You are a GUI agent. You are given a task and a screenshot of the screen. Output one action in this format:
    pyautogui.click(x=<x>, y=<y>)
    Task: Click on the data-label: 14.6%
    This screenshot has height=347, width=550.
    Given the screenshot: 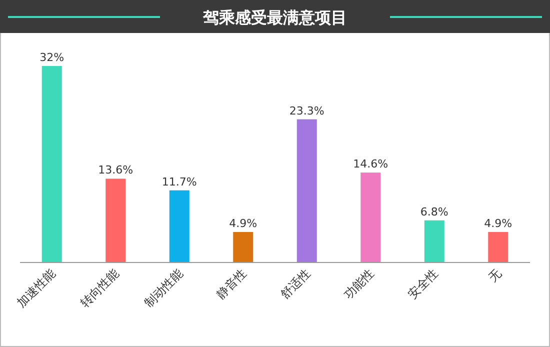 What is the action you would take?
    pyautogui.click(x=370, y=164)
    